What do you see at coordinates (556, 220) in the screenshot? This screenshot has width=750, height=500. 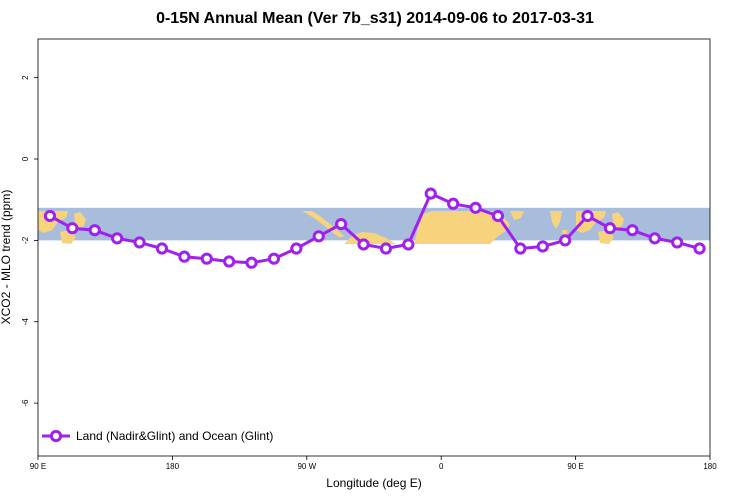 I see `land-india` at bounding box center [556, 220].